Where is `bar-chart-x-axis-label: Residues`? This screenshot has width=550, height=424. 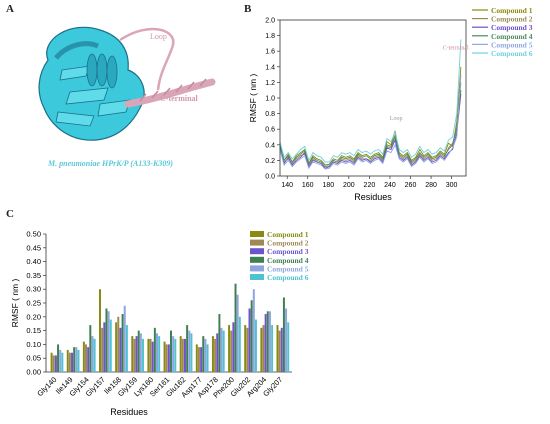
bar-chart-x-axis-label: Residues is located at coordinates (129, 412).